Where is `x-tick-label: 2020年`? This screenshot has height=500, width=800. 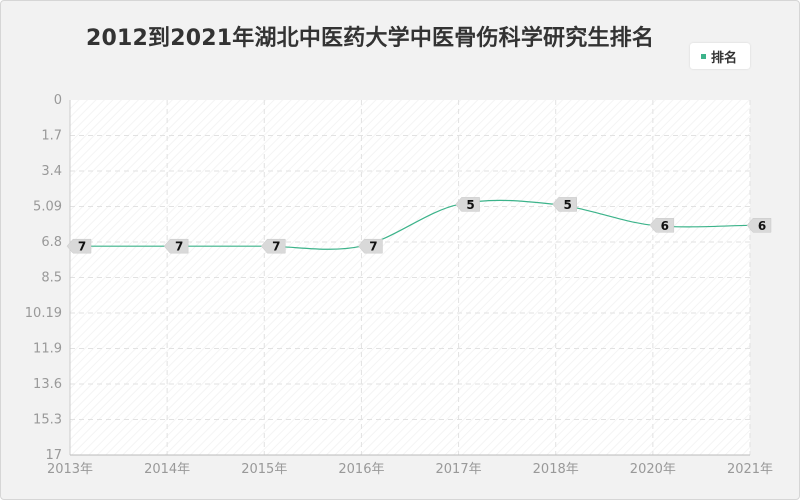 x-tick-label: 2020年 is located at coordinates (653, 469).